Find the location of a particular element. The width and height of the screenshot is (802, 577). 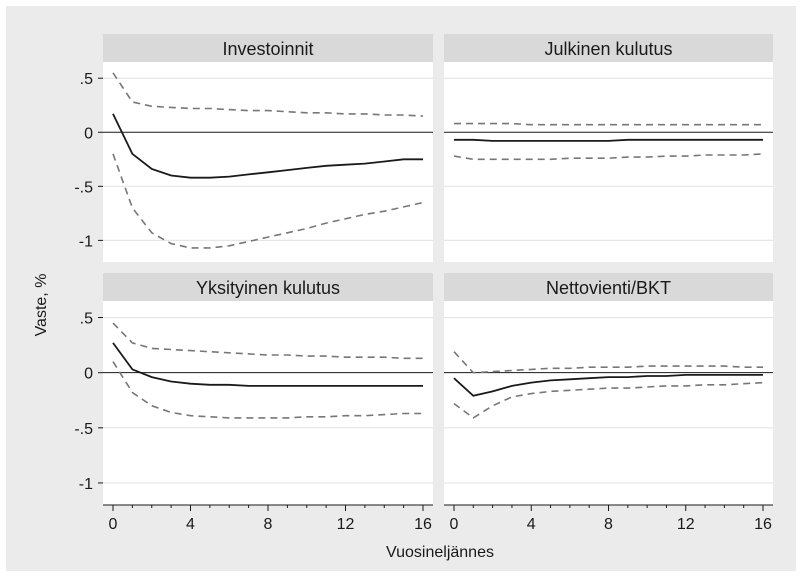

panel-title: Nettovienti/BKT is located at coordinates (608, 288).